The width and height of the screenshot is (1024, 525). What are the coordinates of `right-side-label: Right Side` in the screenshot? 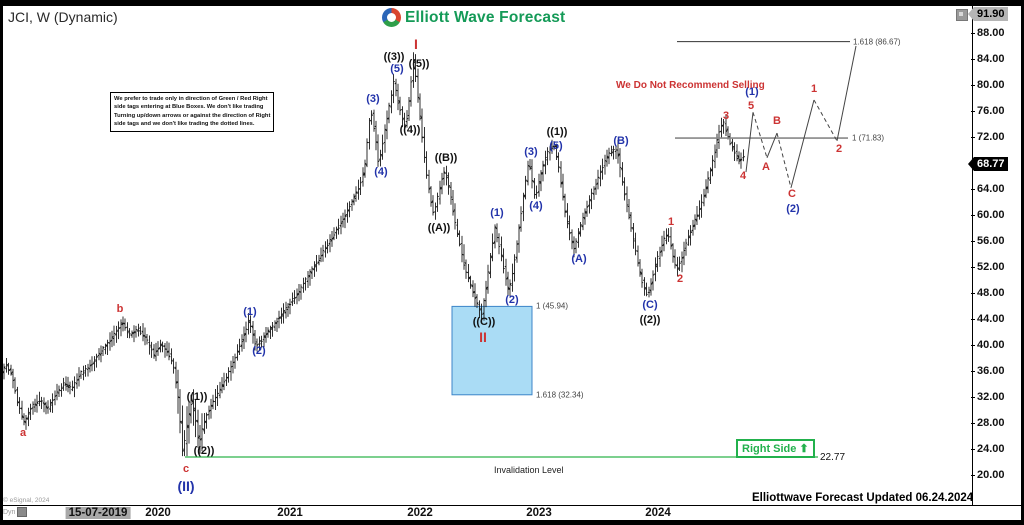 It's located at (769, 448).